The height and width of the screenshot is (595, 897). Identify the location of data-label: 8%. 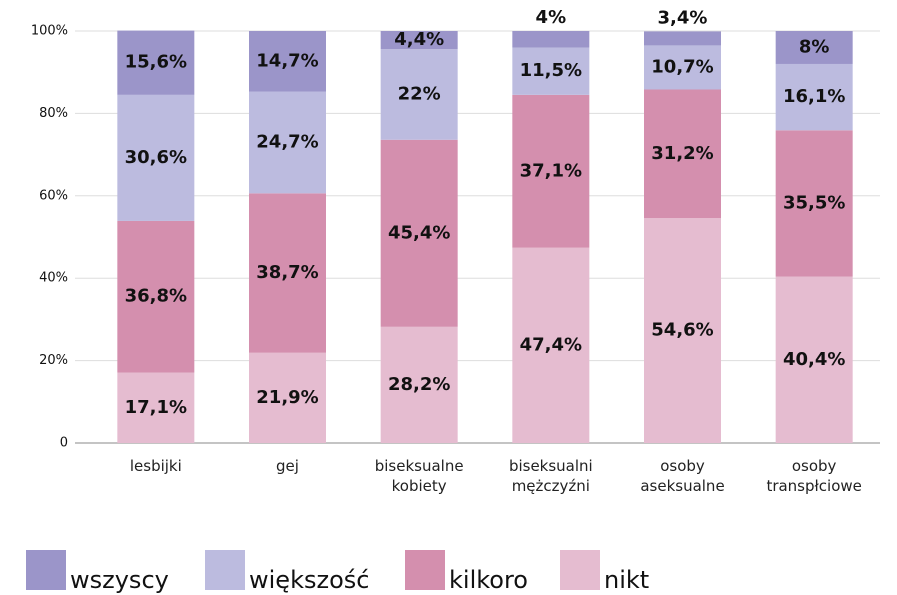
(814, 46).